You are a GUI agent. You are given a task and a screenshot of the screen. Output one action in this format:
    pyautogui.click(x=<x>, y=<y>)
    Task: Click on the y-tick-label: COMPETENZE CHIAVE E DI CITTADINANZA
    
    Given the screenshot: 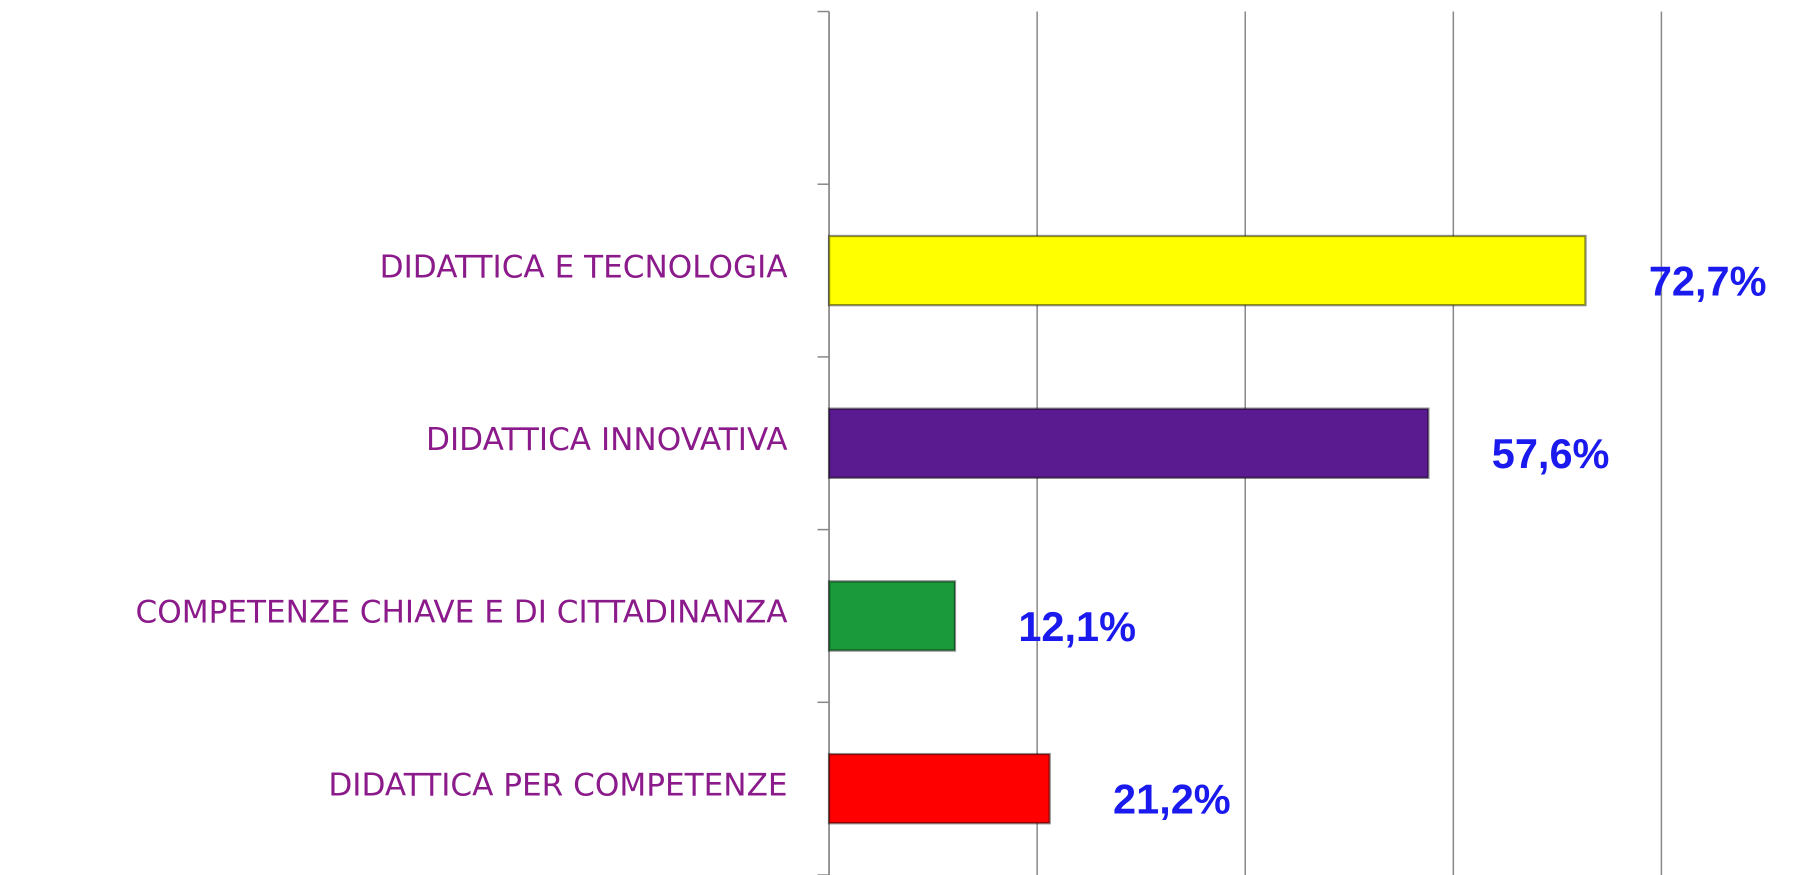 What is the action you would take?
    pyautogui.click(x=462, y=613)
    